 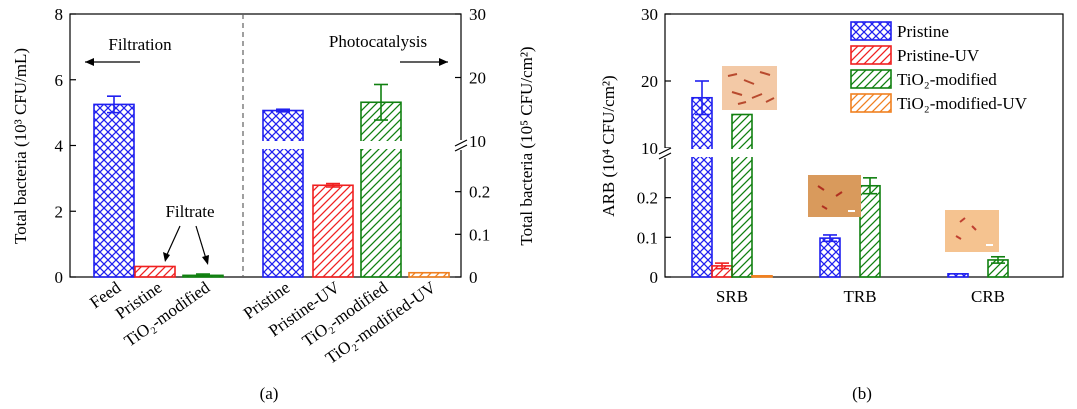 I want to click on chart-a-right-tick-label: 0.2, so click(x=479, y=192).